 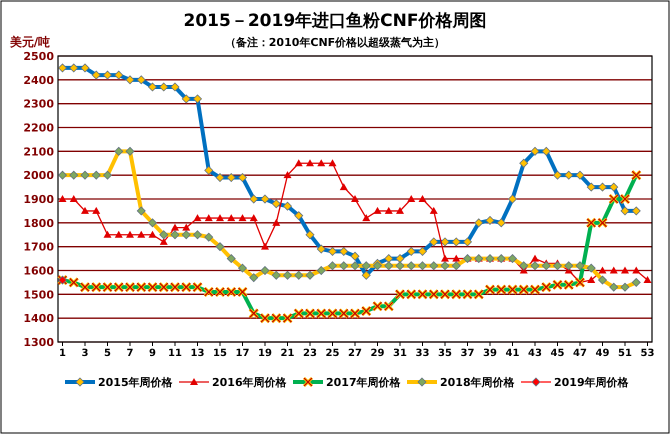 What do you see at coordinates (333, 353) in the screenshot?
I see `x-tick-label: 25` at bounding box center [333, 353].